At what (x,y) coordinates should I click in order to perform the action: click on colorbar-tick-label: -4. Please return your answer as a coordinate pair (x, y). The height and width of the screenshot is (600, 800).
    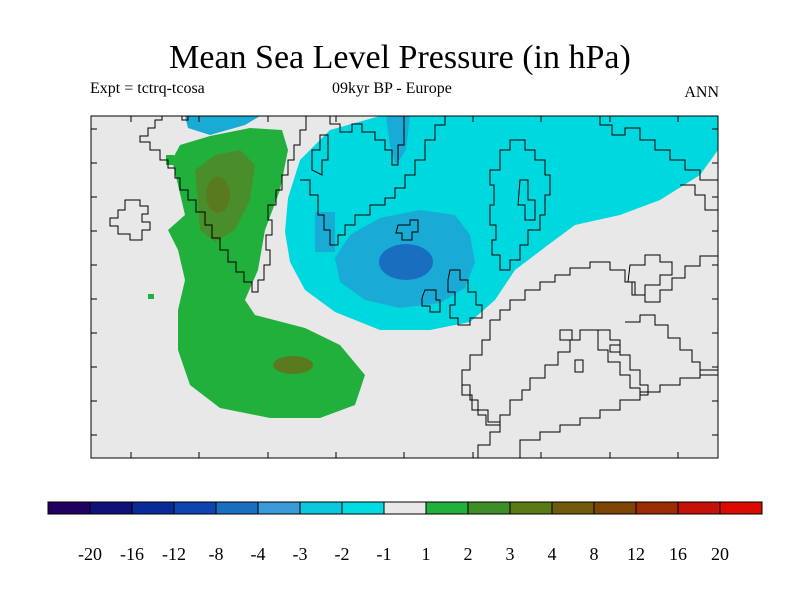
    Looking at the image, I should click on (258, 554).